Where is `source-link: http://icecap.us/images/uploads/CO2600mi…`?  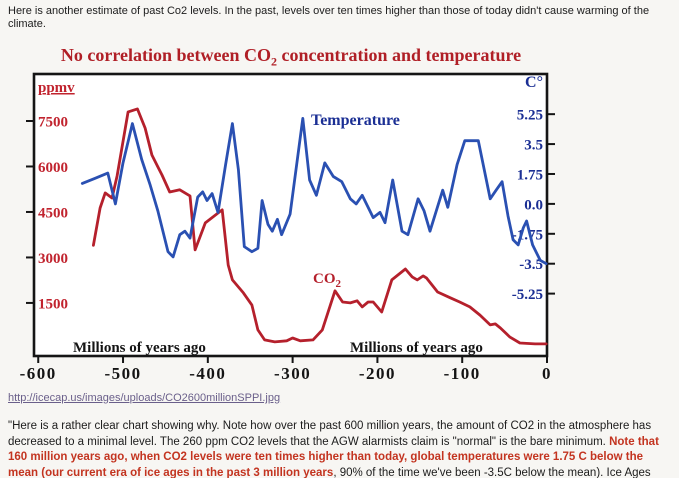
source-link: http://icecap.us/images/uploads/CO2600mi… is located at coordinates (144, 398).